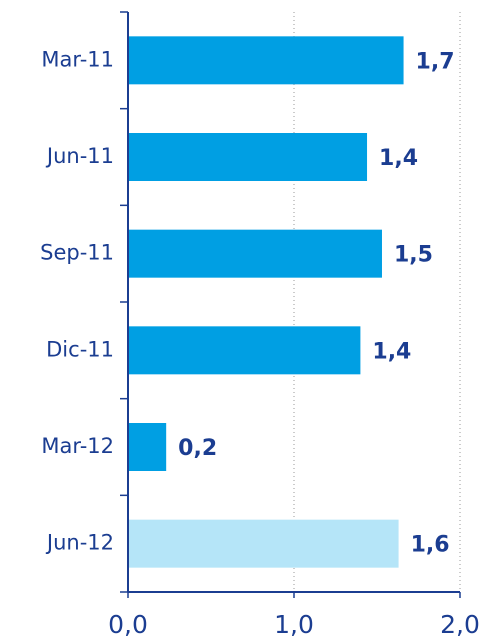  I want to click on y-tick-label: Sep-11, so click(77, 253).